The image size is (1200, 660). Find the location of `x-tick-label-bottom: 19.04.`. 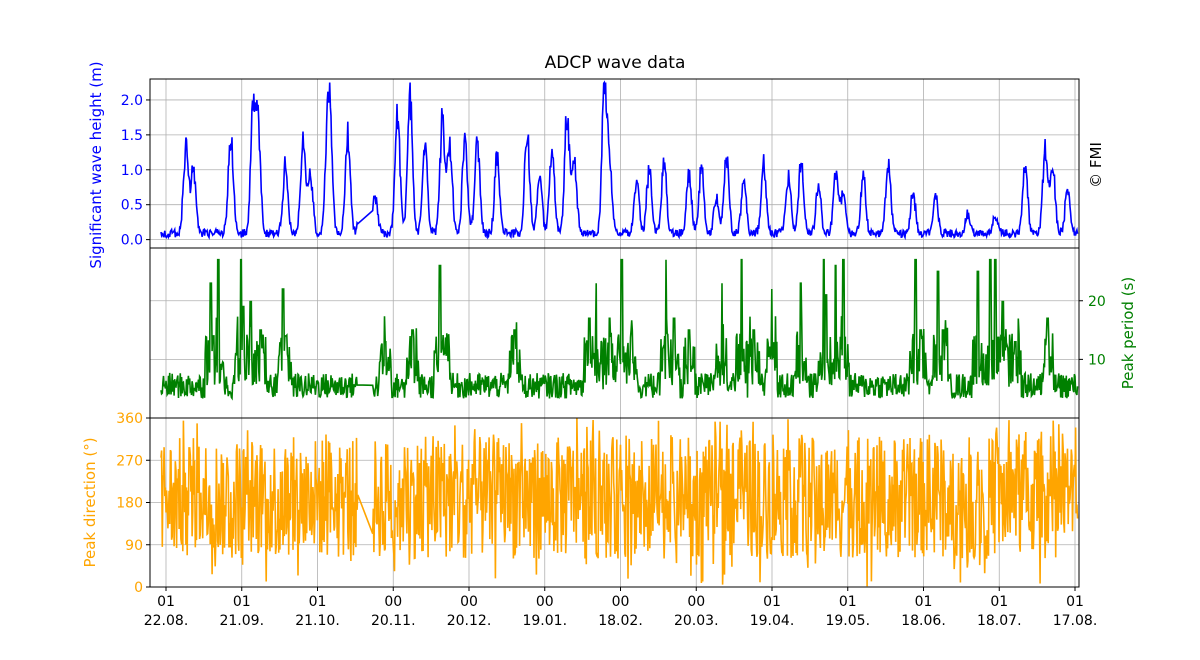

x-tick-label-bottom: 19.04. is located at coordinates (772, 621).